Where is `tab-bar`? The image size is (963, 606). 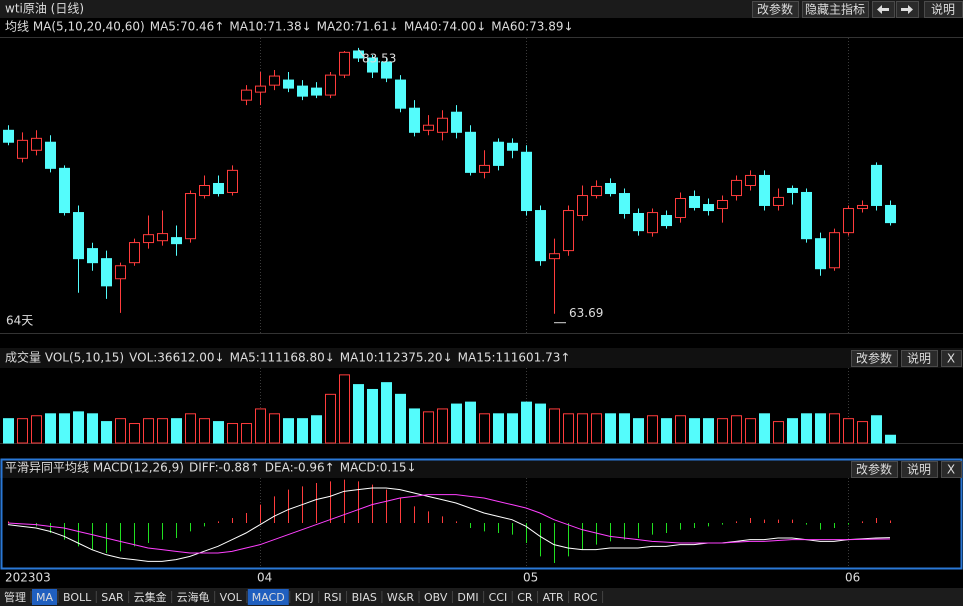
tab-bar is located at coordinates (481, 597).